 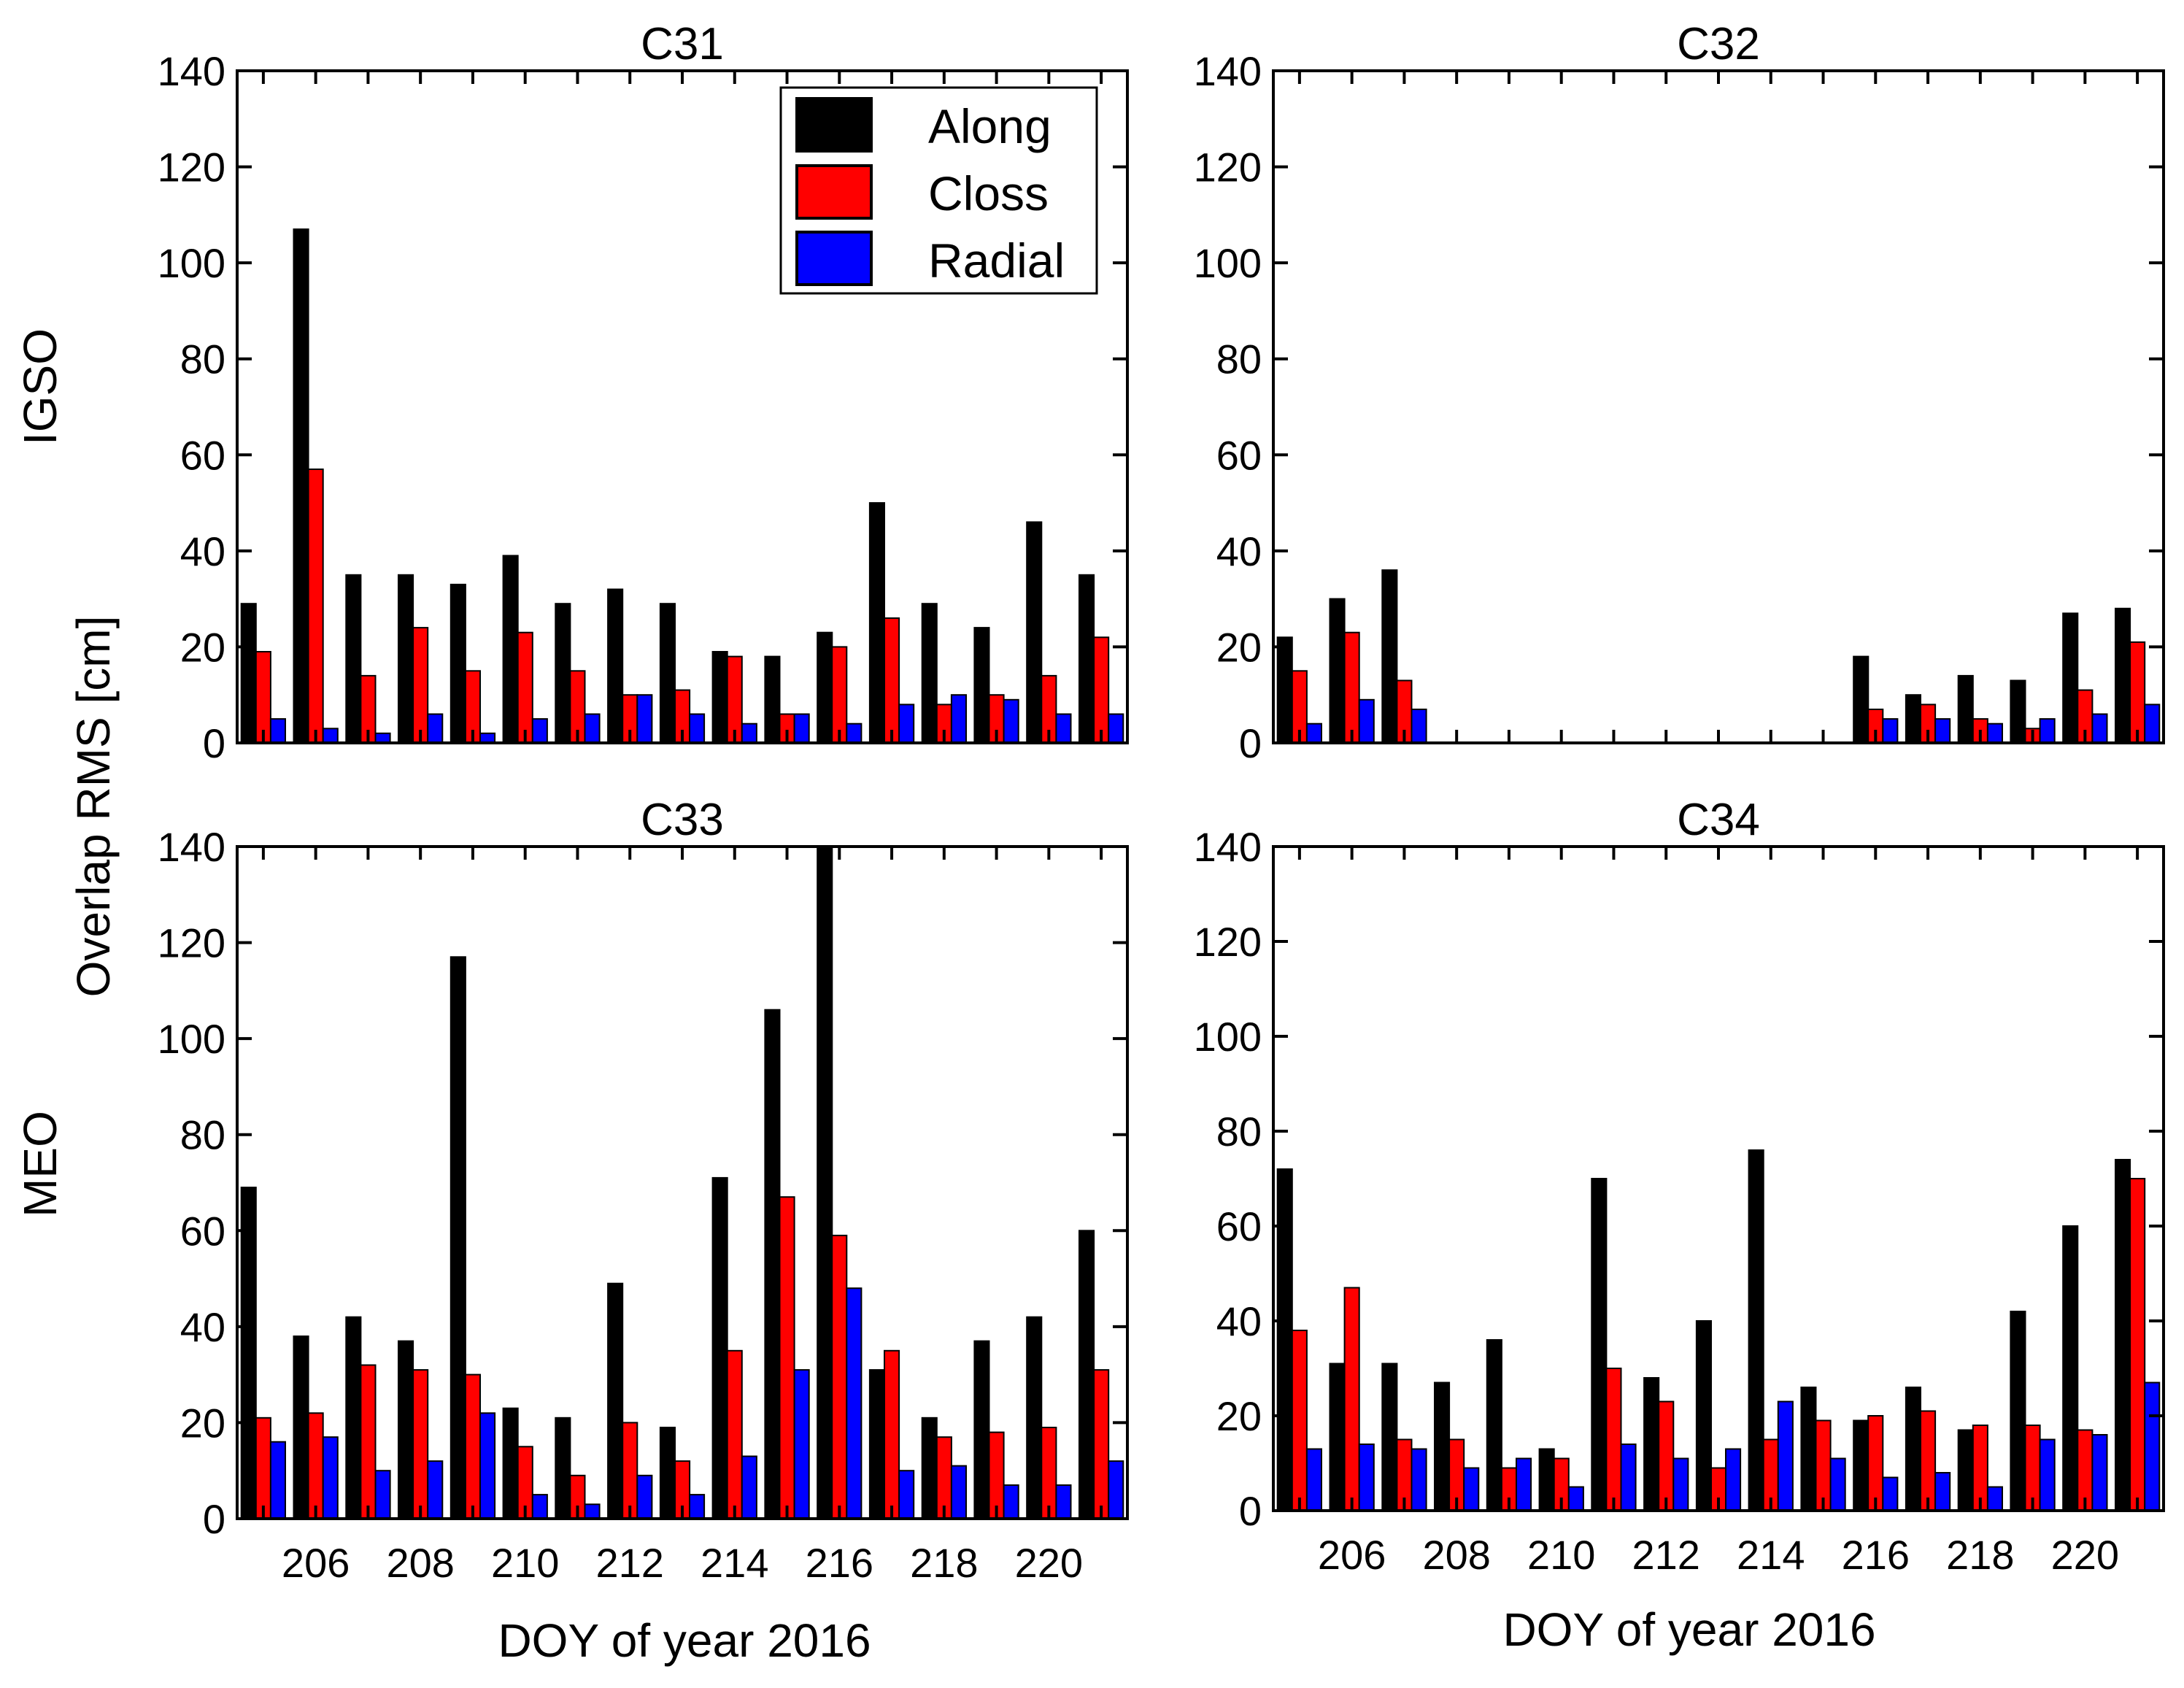 I want to click on x-tick-label-c33-216: 216, so click(x=839, y=1563).